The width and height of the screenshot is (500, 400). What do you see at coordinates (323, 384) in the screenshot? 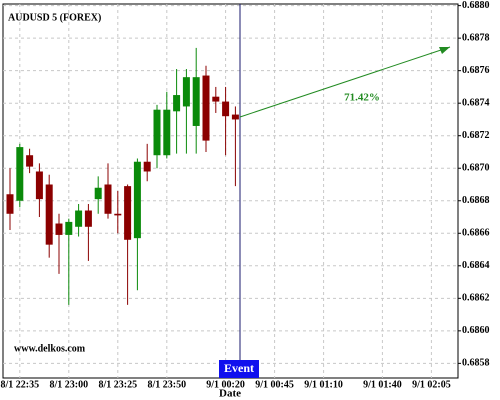
I see `x-tick-label: 9/1 01:10` at bounding box center [323, 384].